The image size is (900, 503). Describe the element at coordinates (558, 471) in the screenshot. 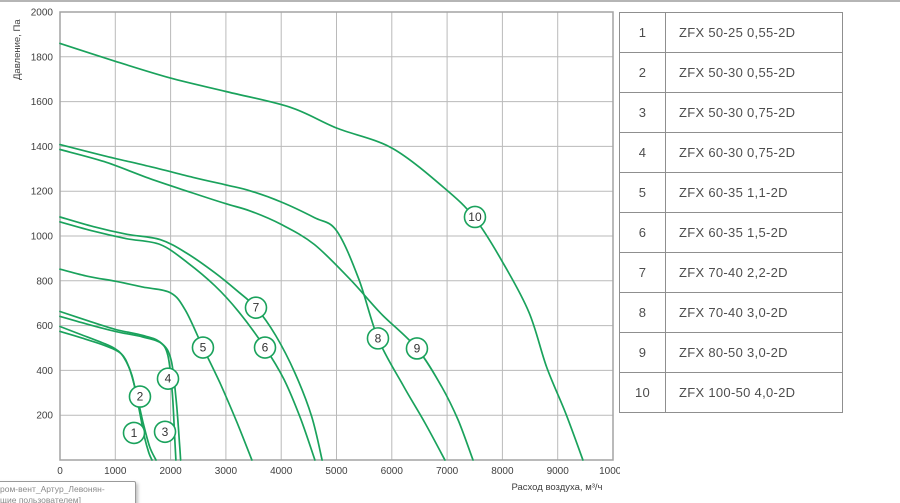

I see `x-tick-label: 9000` at that location.